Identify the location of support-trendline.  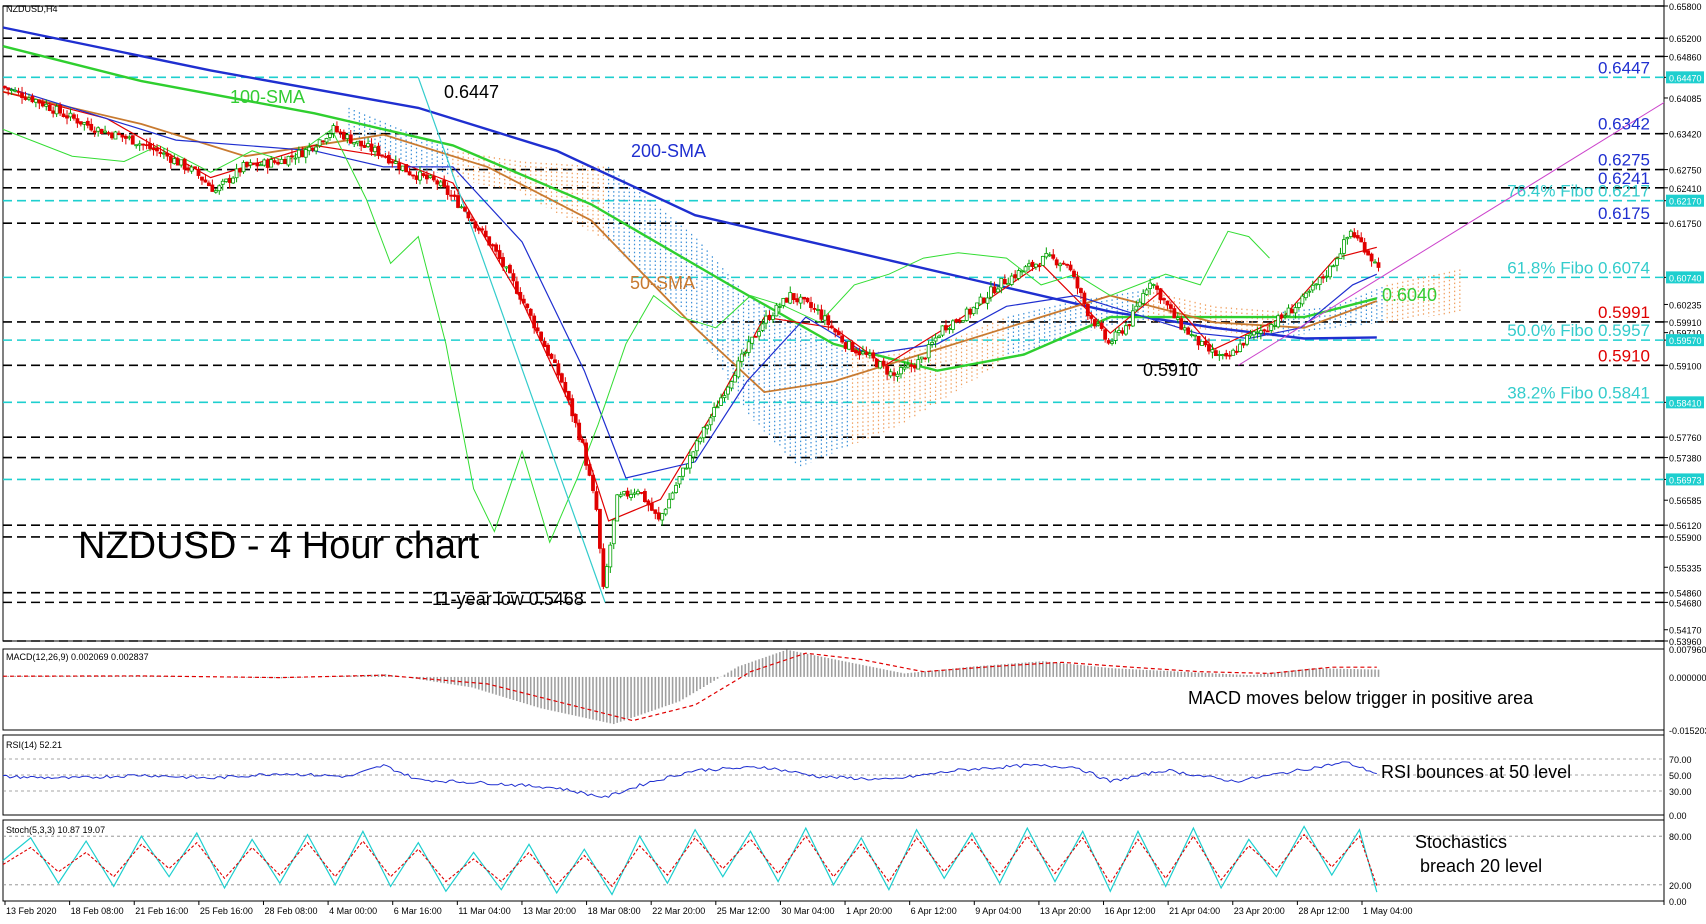
(1451, 234).